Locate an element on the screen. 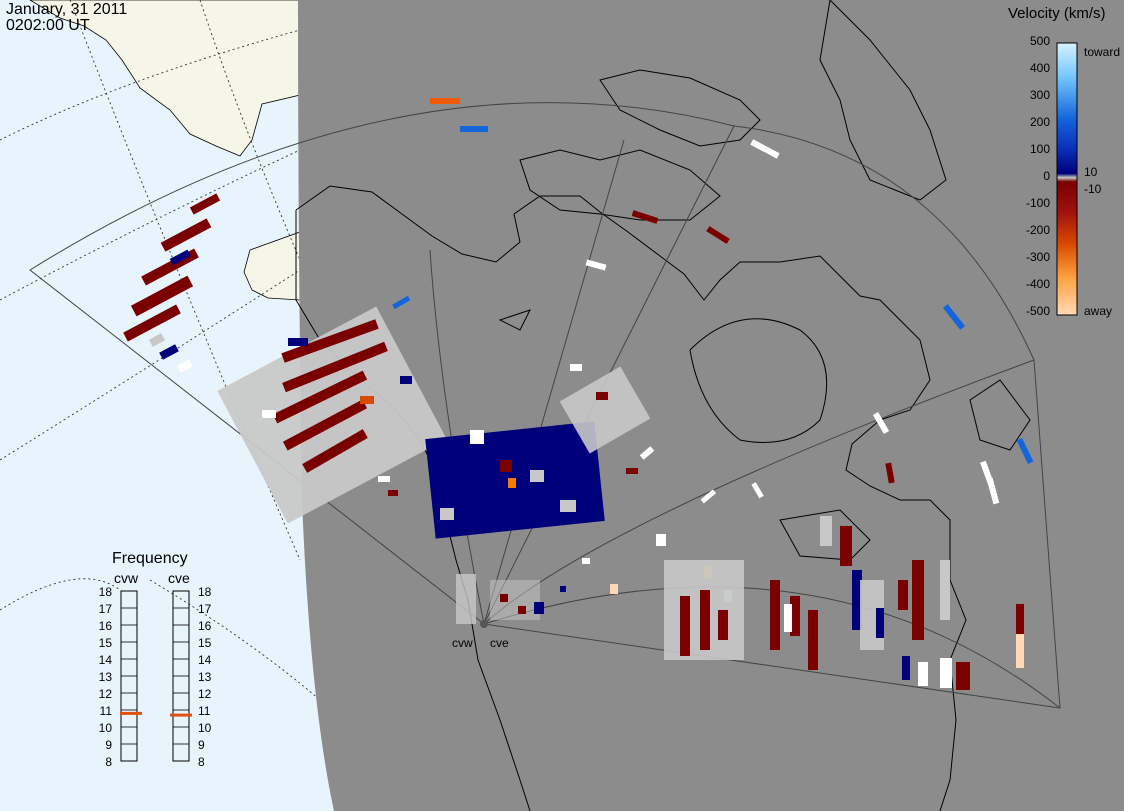 Image resolution: width=1124 pixels, height=811 pixels. echo-cluster-central is located at coordinates (538, 494).